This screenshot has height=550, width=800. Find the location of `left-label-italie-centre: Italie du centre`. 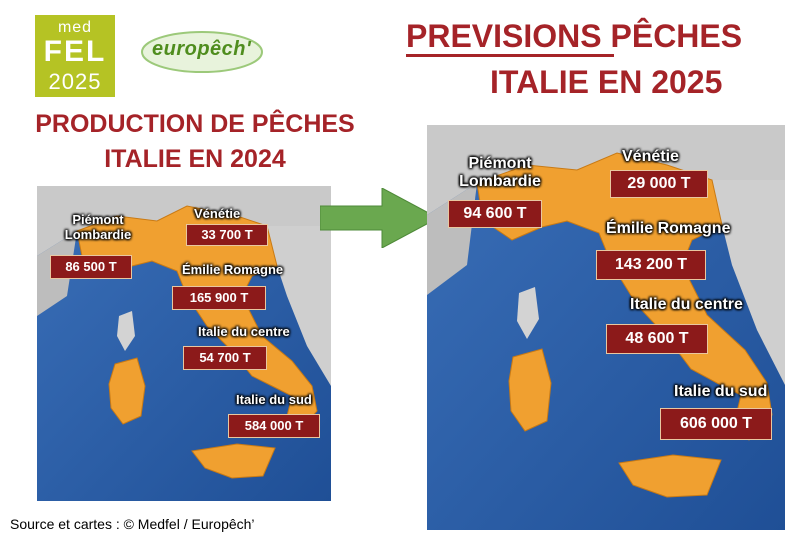

left-label-italie-centre: Italie du centre is located at coordinates (244, 331).